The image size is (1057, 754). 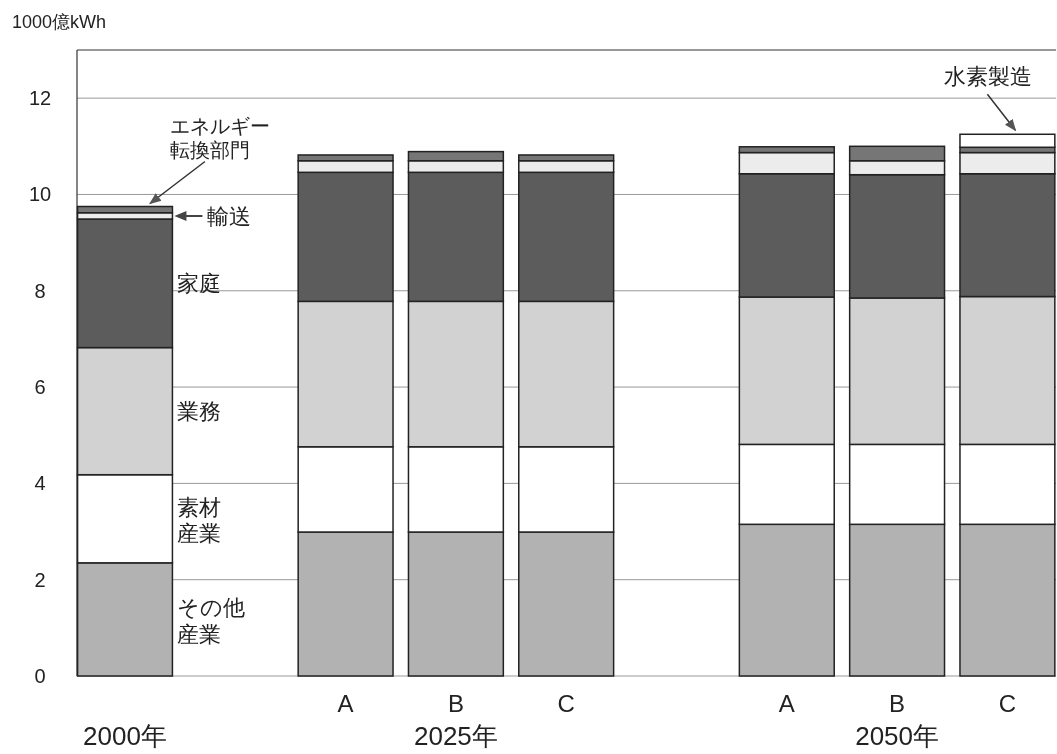 What do you see at coordinates (199, 284) in the screenshot?
I see `series-label: 家庭` at bounding box center [199, 284].